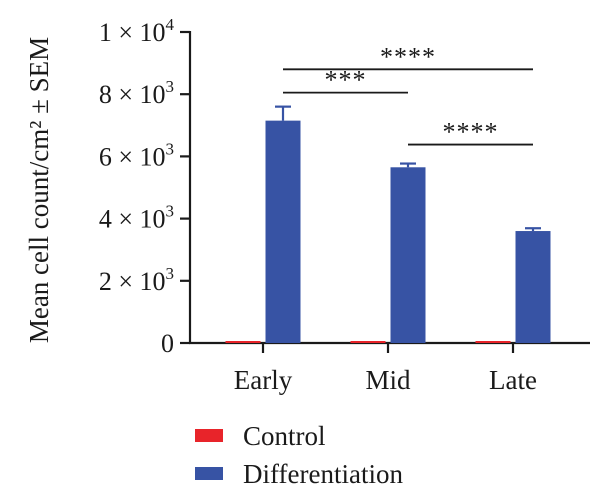 This screenshot has height=499, width=600. I want to click on x-tick-label: Late, so click(513, 380).